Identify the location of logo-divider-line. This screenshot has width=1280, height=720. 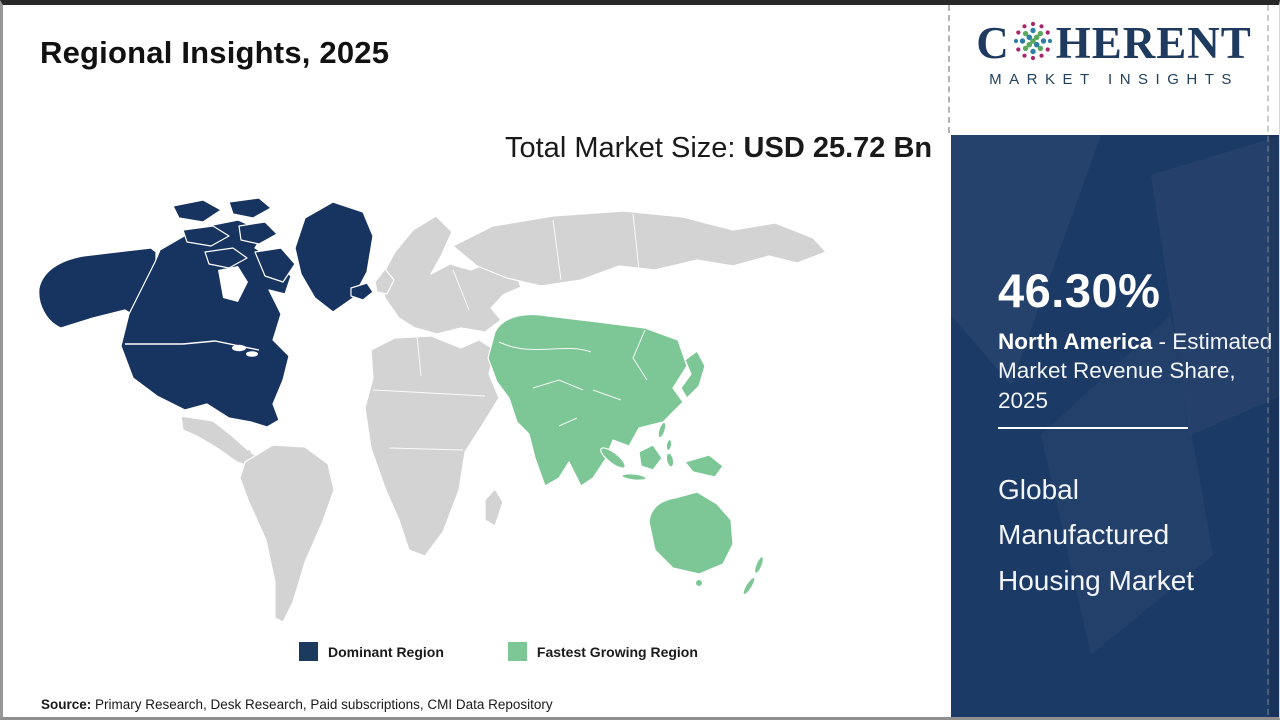
(949, 69).